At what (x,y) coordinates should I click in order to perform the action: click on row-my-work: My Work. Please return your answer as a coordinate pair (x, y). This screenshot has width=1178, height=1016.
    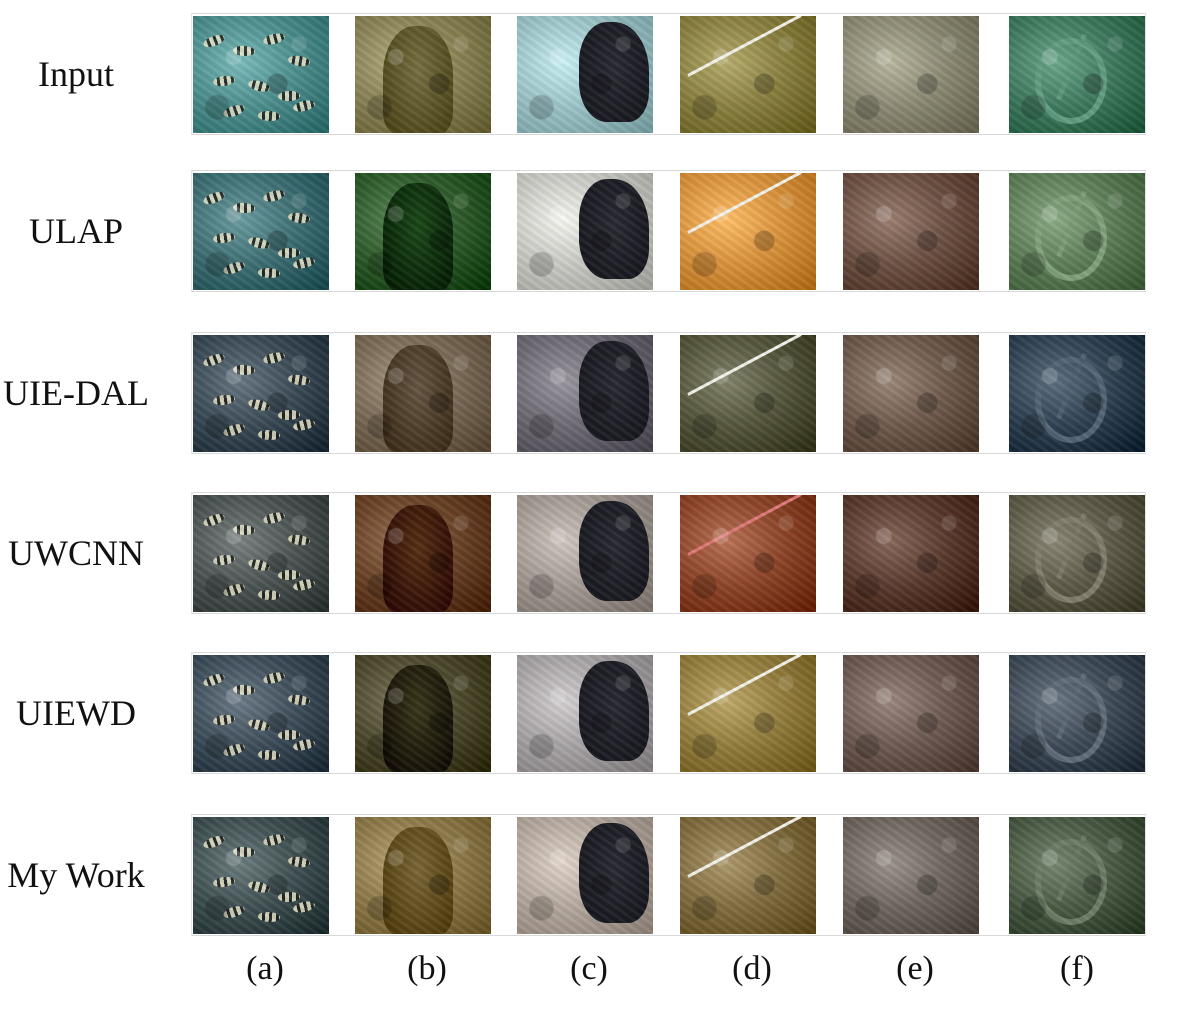
    Looking at the image, I should click on (589, 875).